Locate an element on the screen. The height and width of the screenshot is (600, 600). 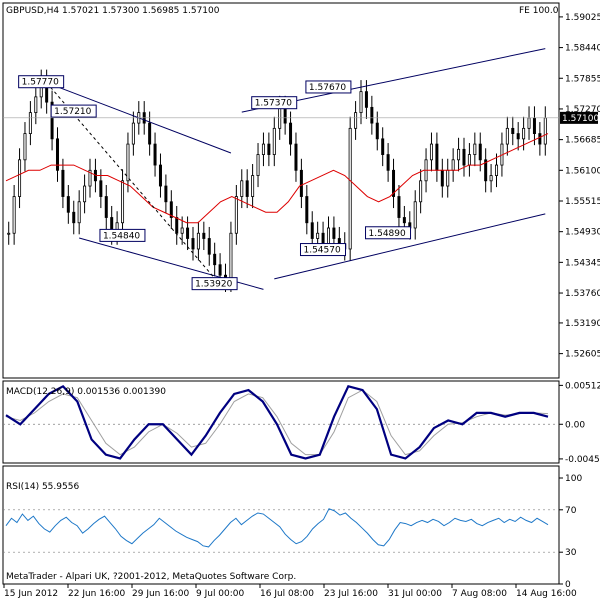
rsi-title: RSI(14) 55.9556 is located at coordinates (42, 487).